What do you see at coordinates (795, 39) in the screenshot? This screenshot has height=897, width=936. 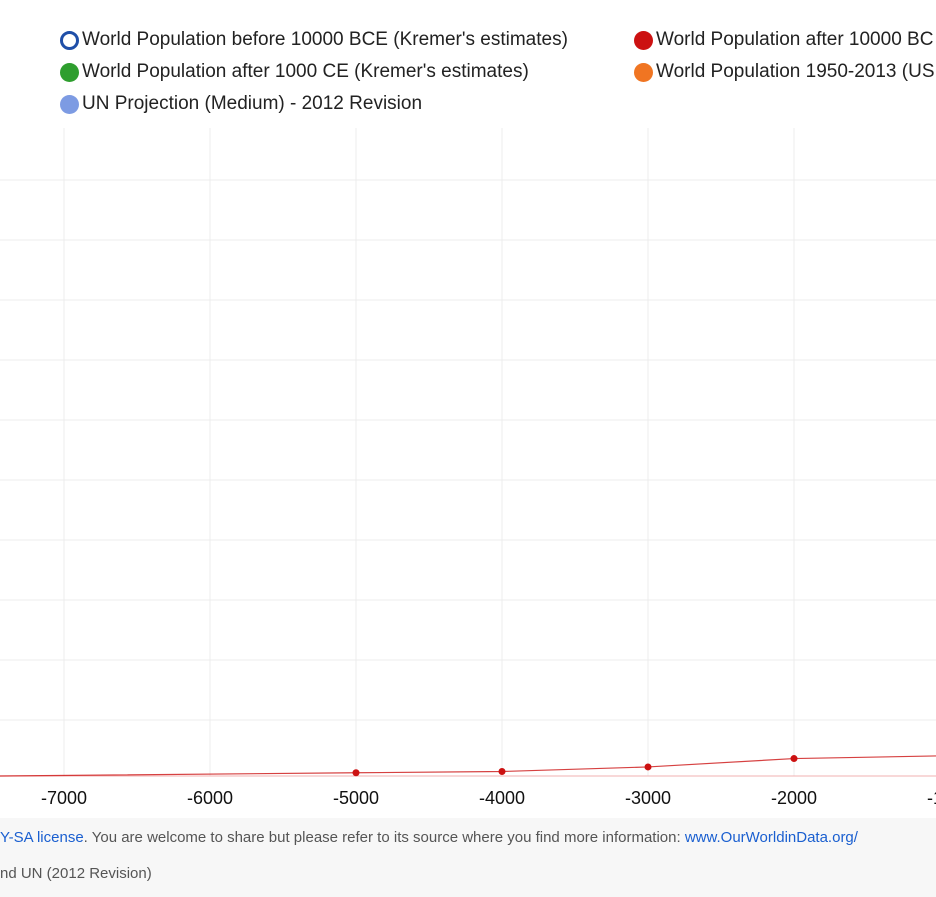 I see `legend-label: World Population after 10000 BC` at bounding box center [795, 39].